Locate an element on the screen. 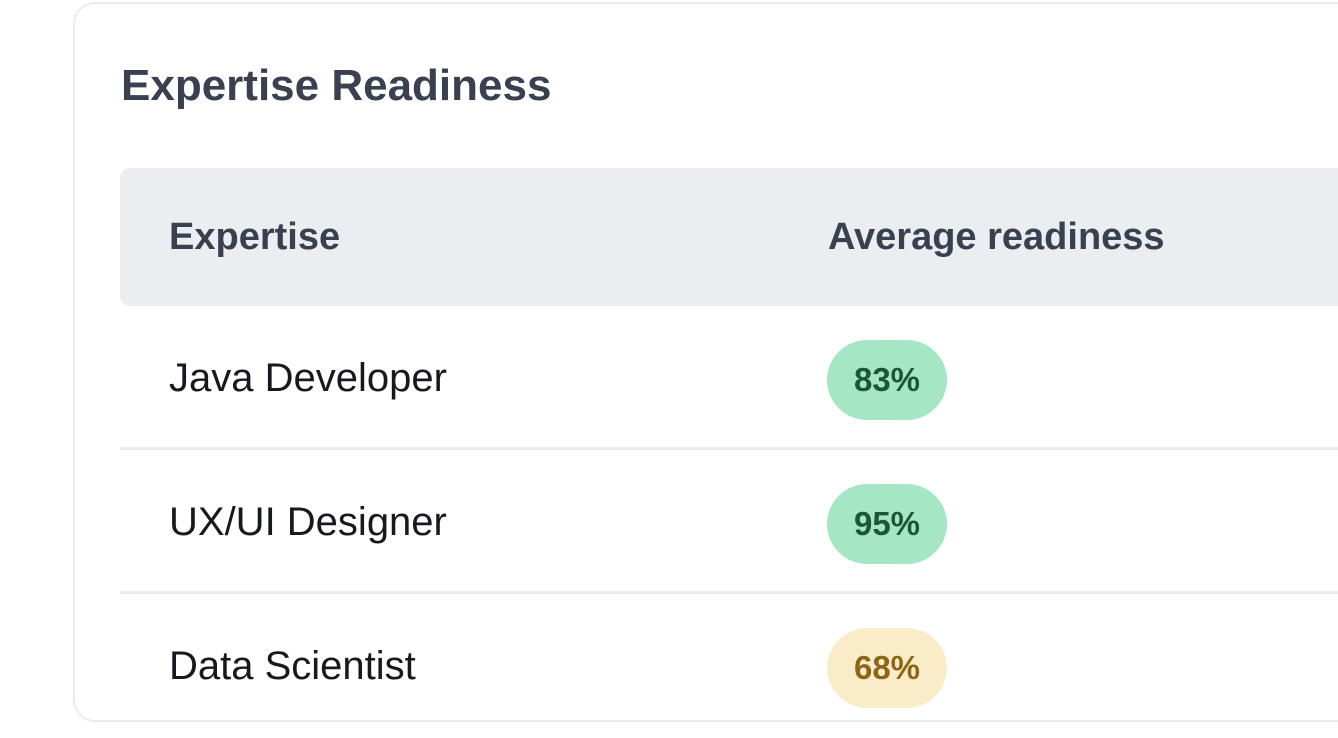 This screenshot has width=1338, height=738. readiness-badge: 83% is located at coordinates (887, 380).